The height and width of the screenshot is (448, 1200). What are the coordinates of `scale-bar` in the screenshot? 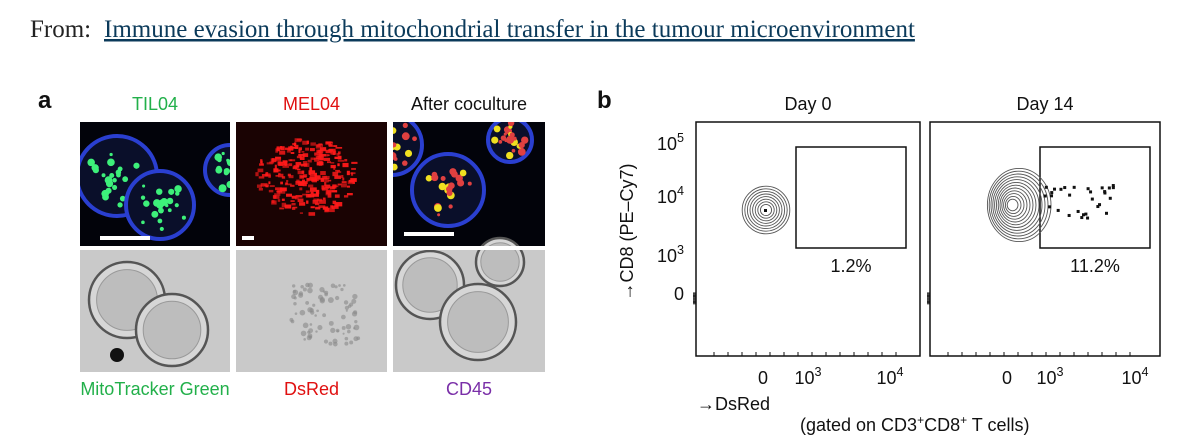 It's located at (125, 238).